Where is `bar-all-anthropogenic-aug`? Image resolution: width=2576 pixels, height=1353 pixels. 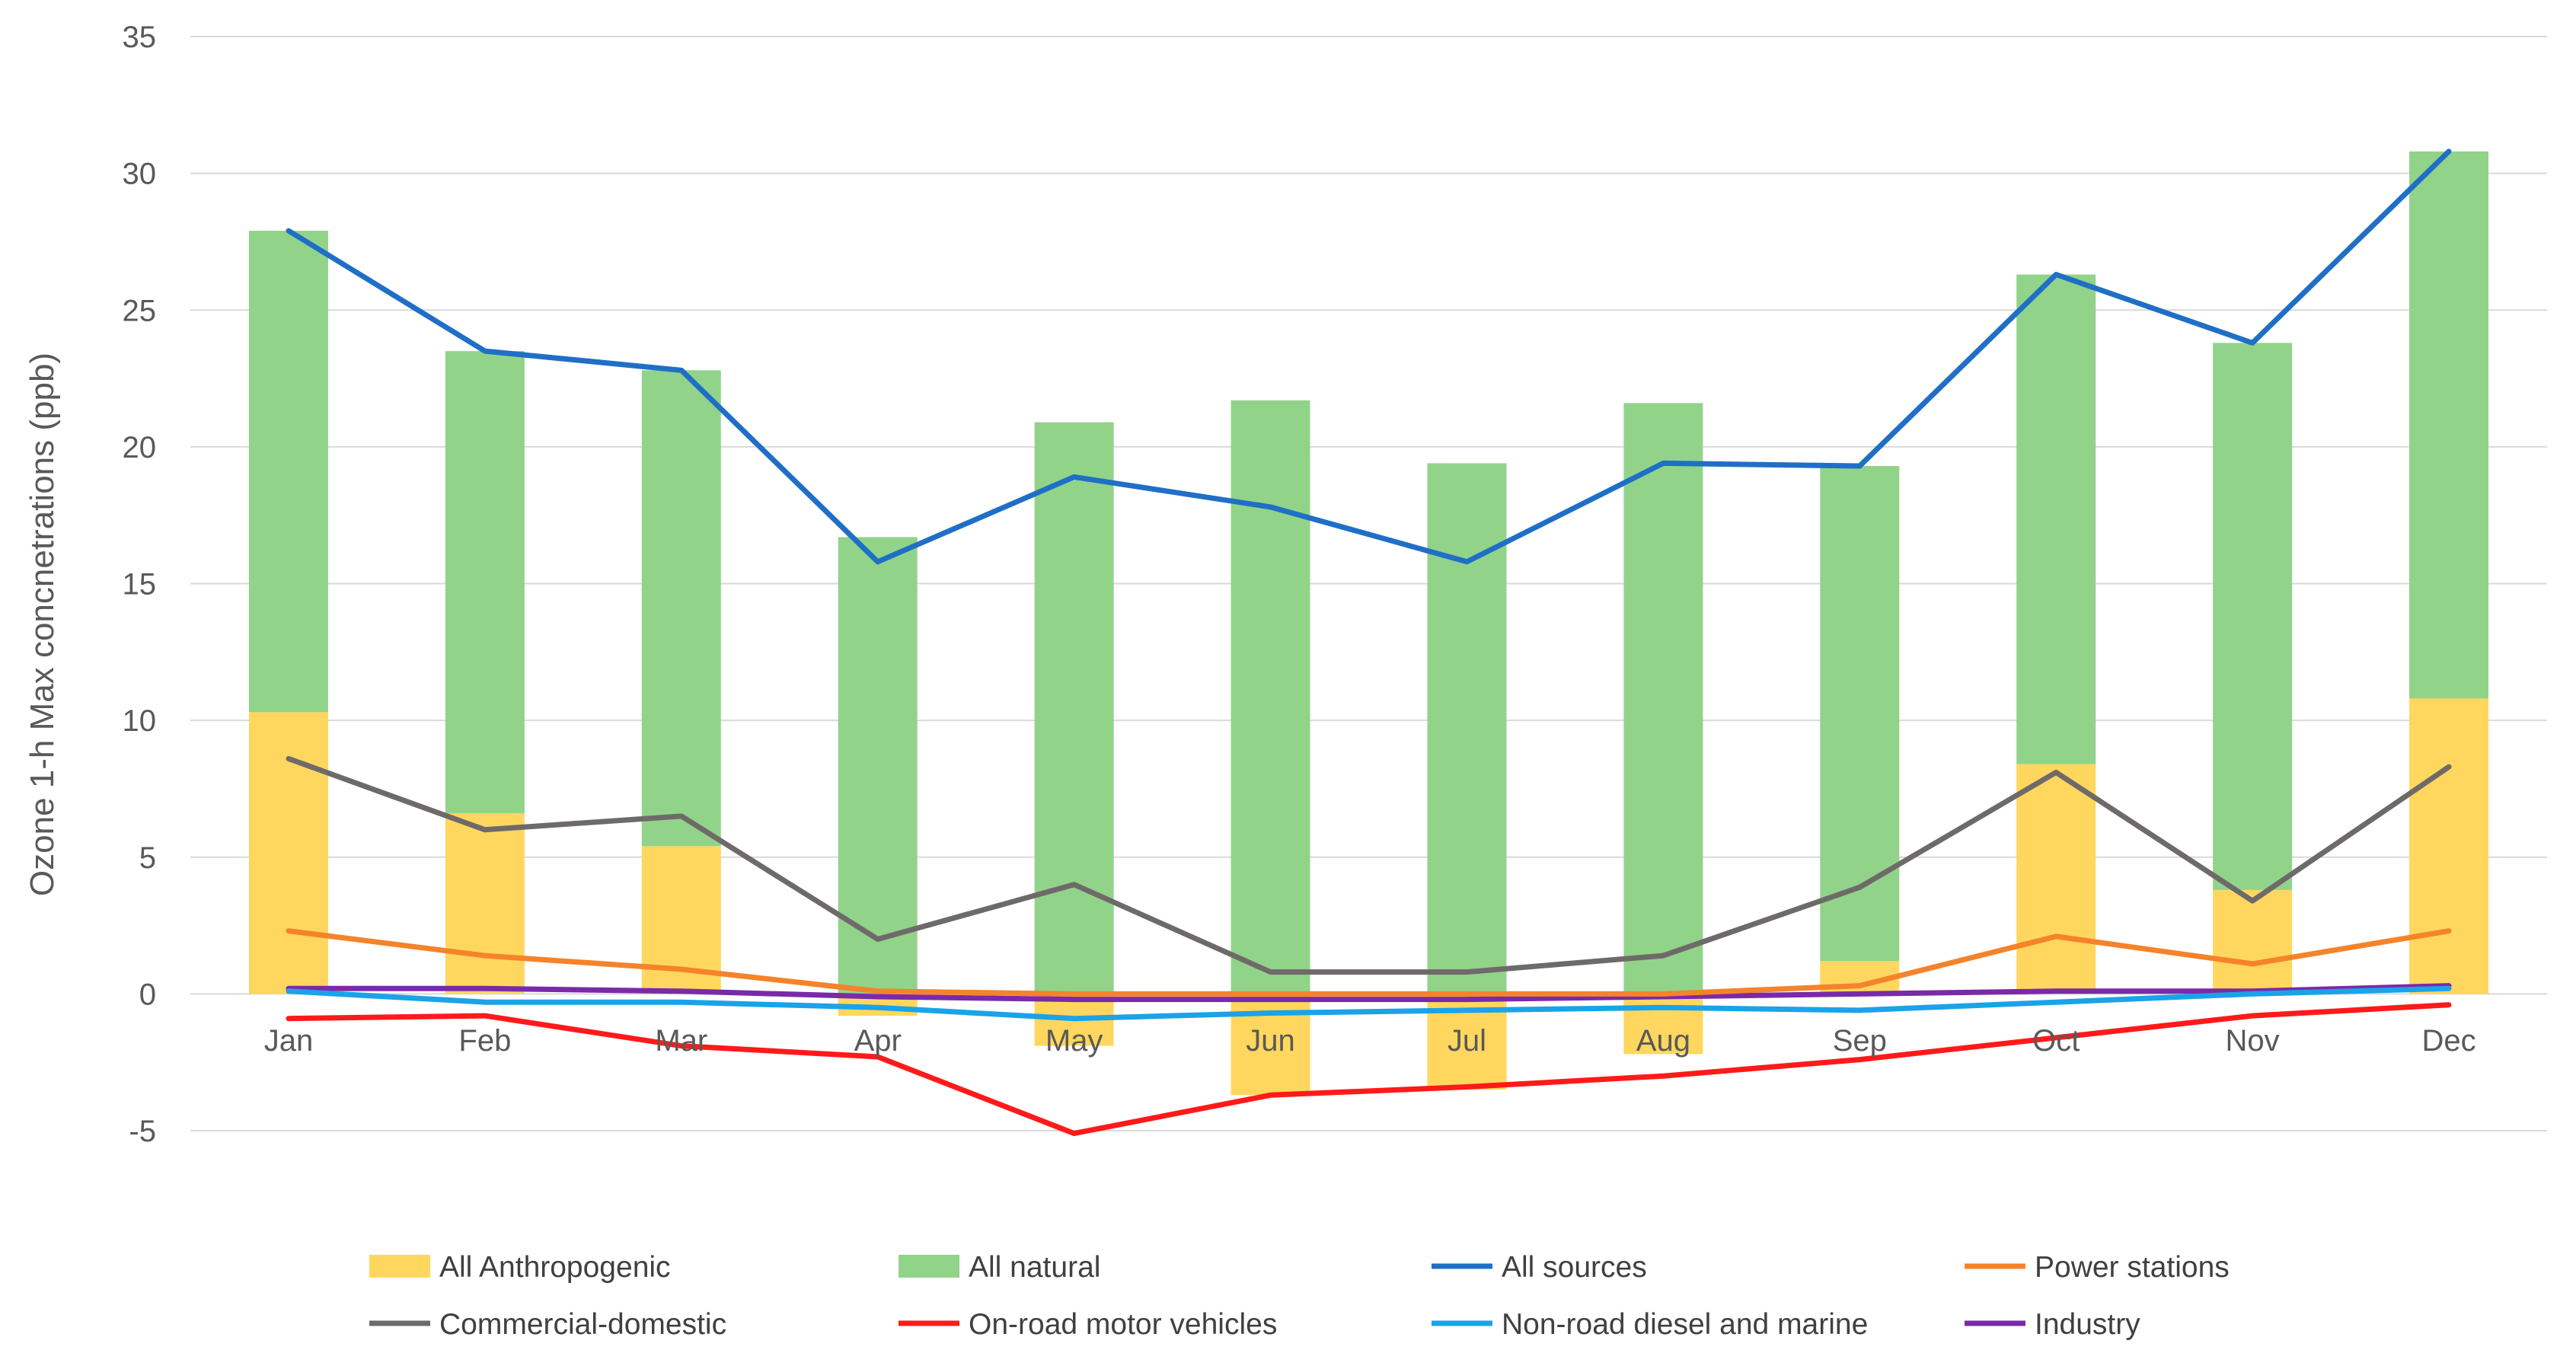 bar-all-anthropogenic-aug is located at coordinates (1663, 1024).